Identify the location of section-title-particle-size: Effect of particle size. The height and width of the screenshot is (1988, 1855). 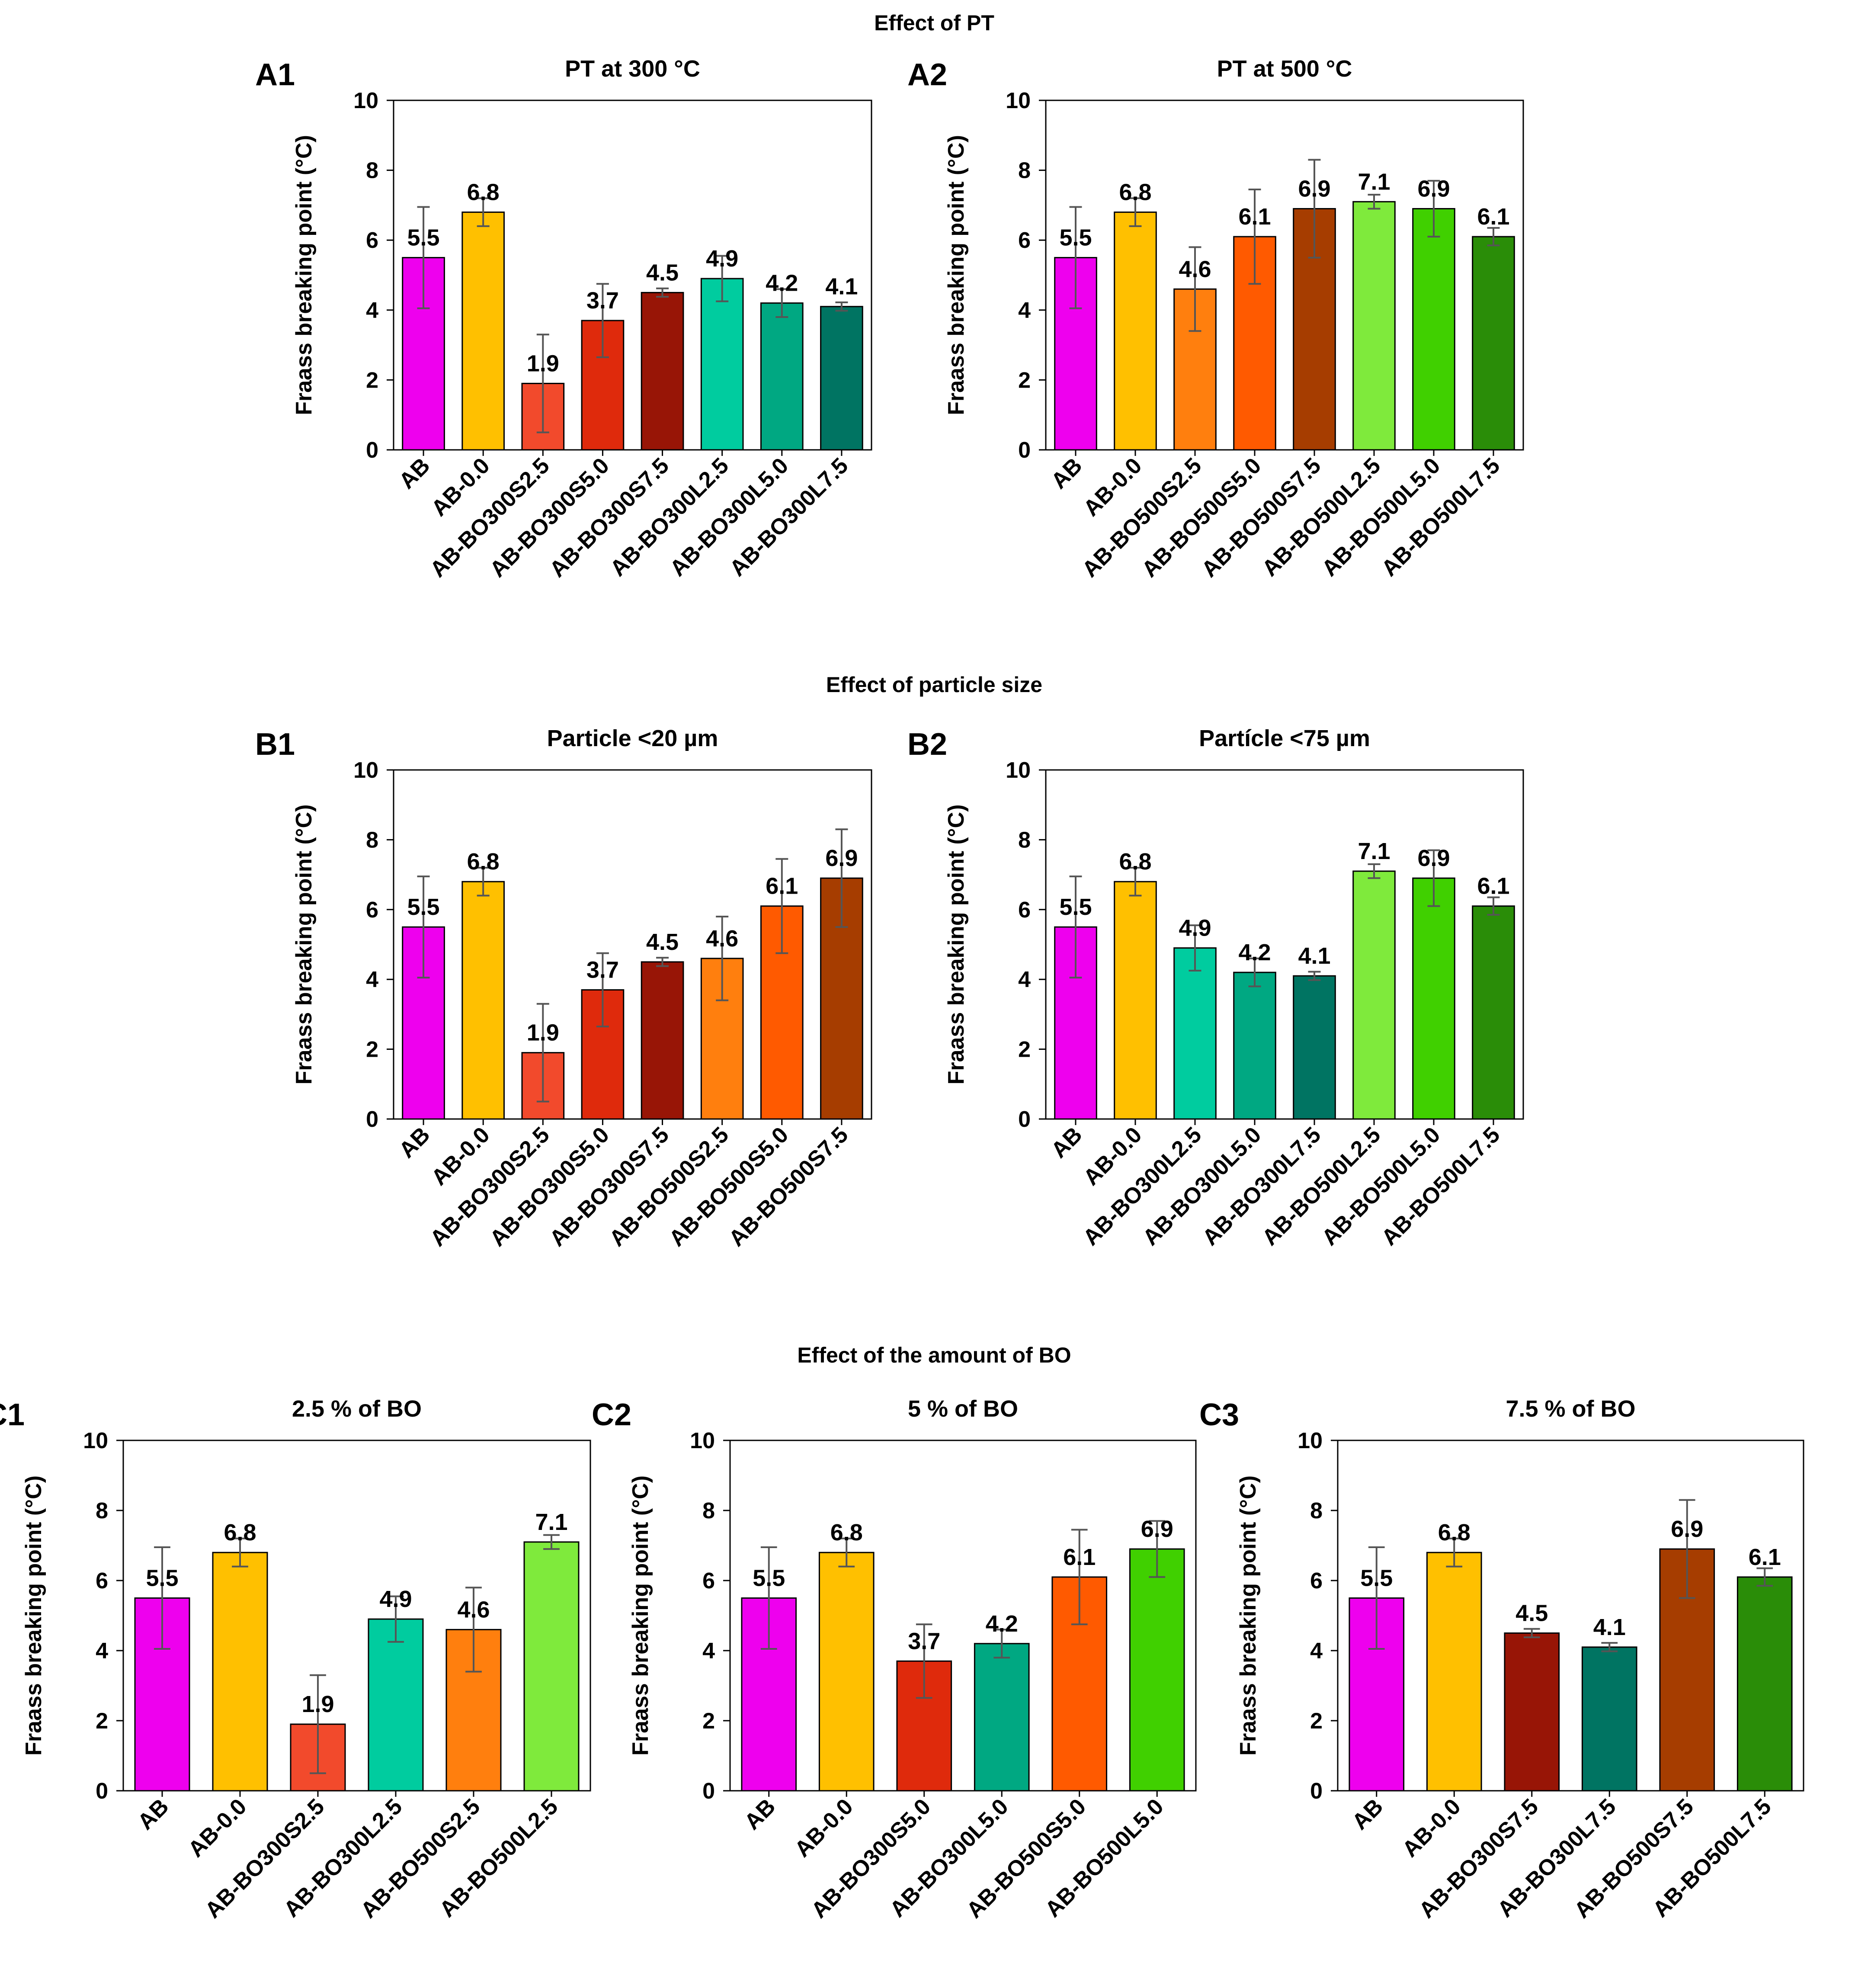
(934, 685).